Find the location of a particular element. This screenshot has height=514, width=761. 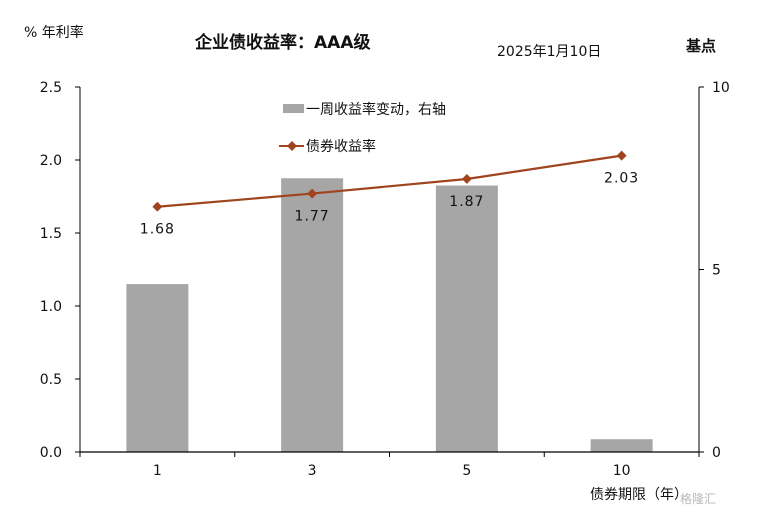

yield-line is located at coordinates (389, 181).